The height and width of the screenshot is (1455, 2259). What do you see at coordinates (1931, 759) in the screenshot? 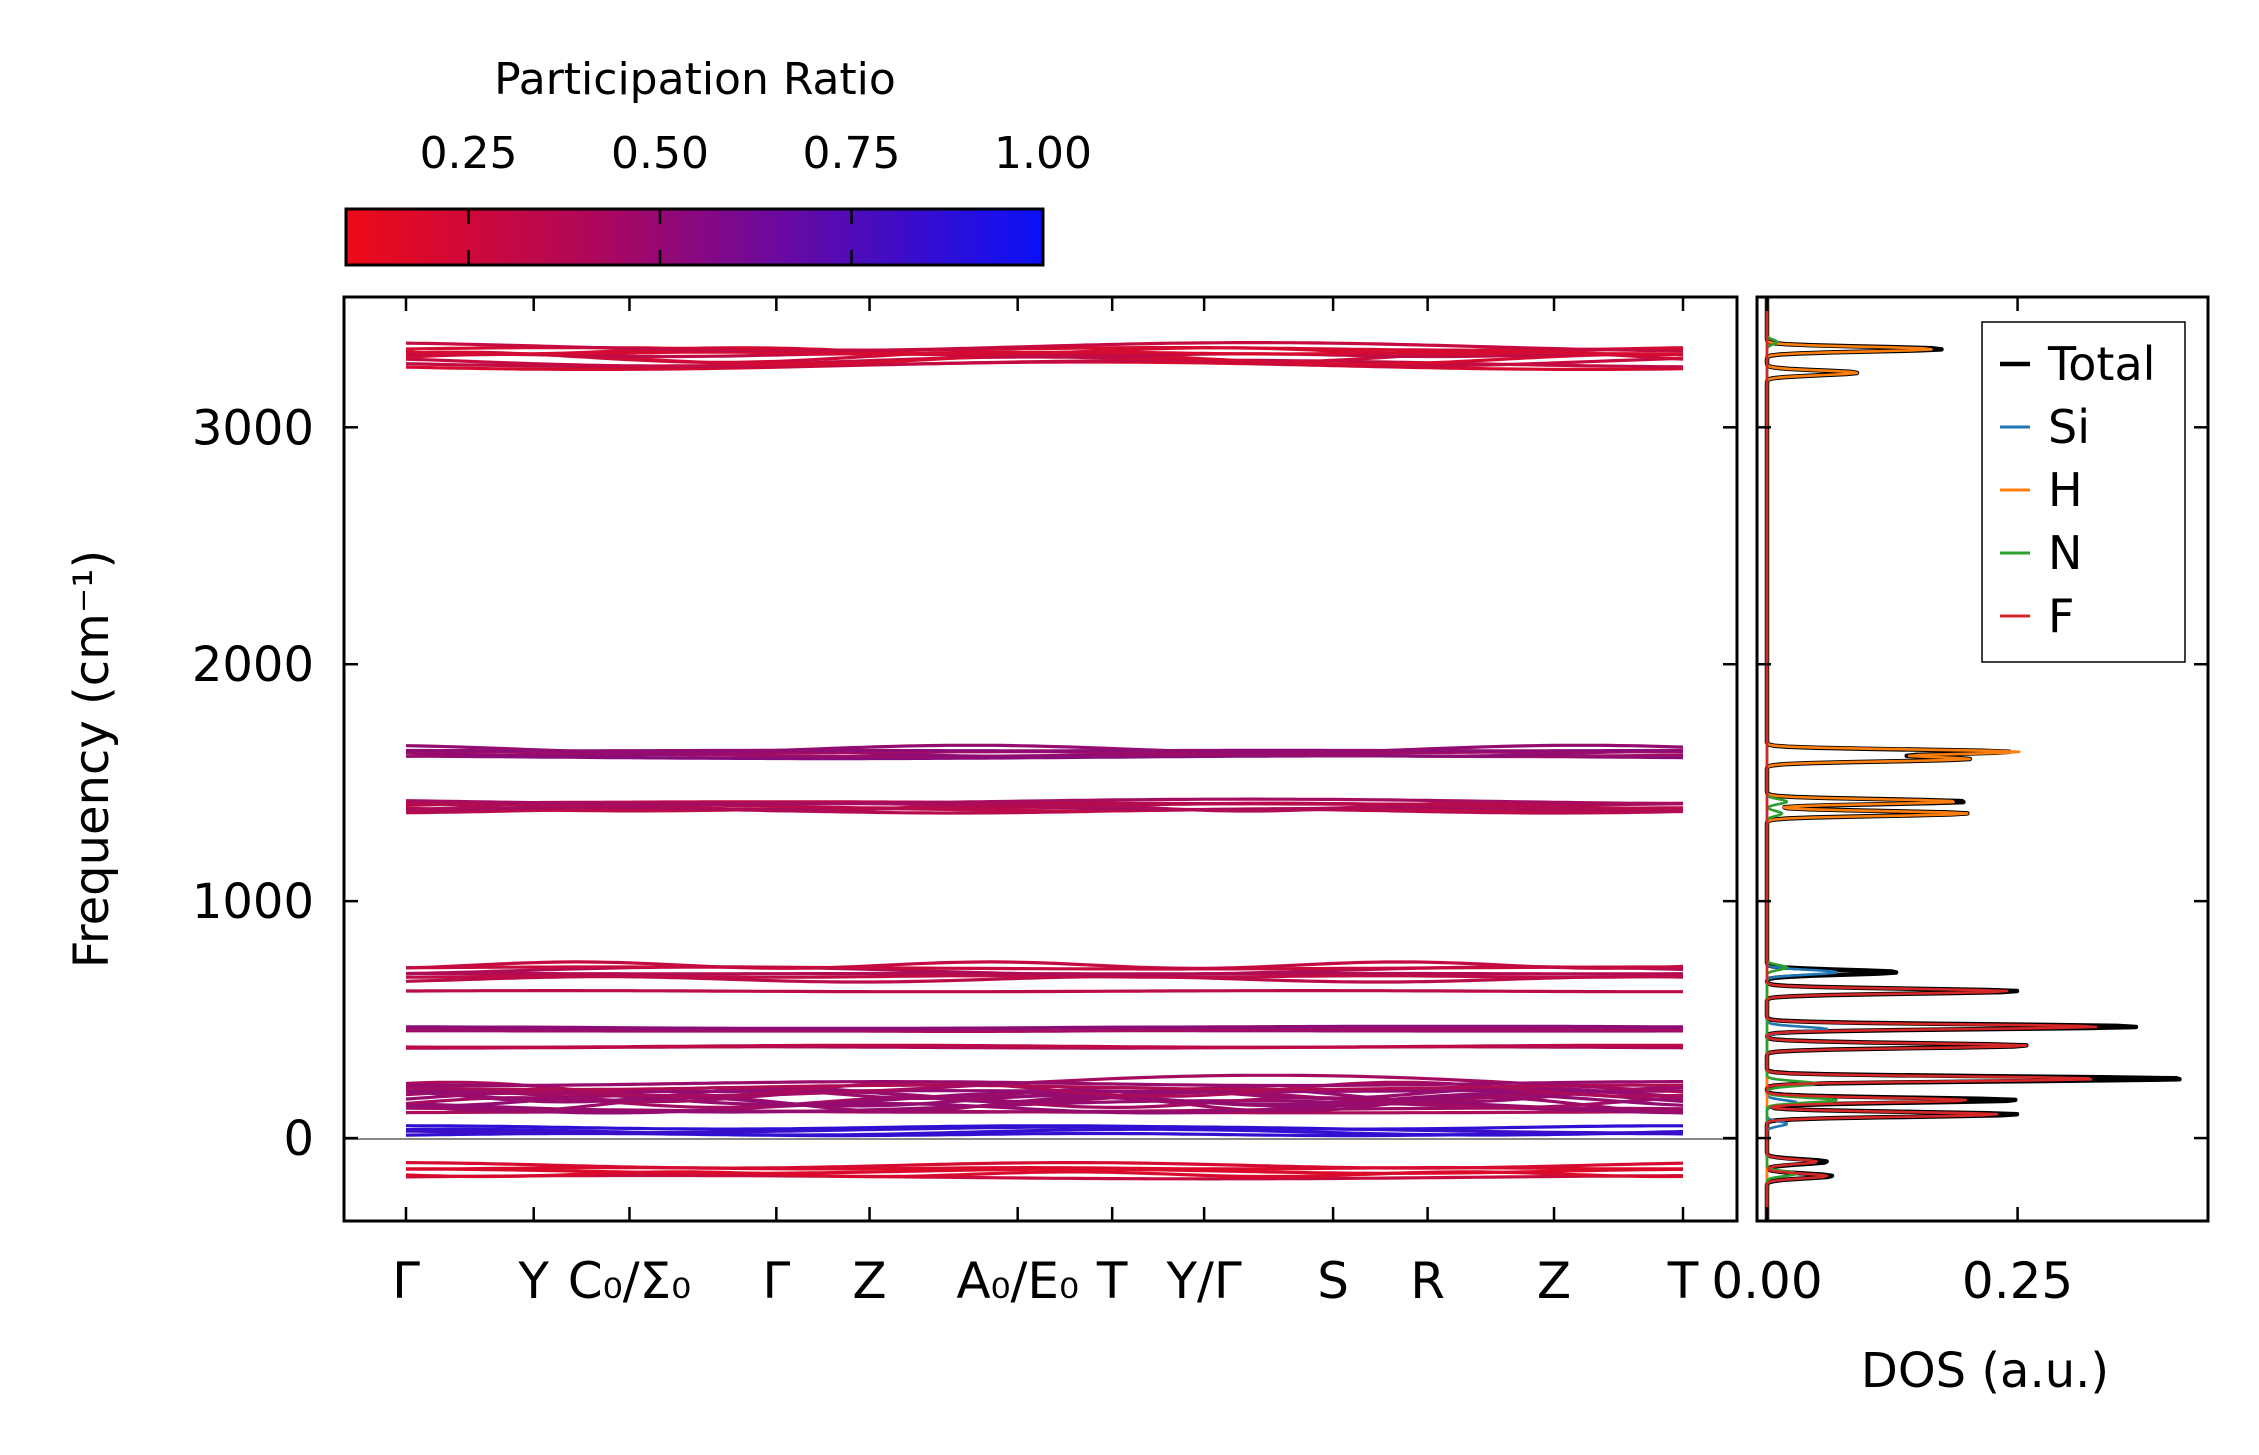
I see `dos-curve-f` at bounding box center [1931, 759].